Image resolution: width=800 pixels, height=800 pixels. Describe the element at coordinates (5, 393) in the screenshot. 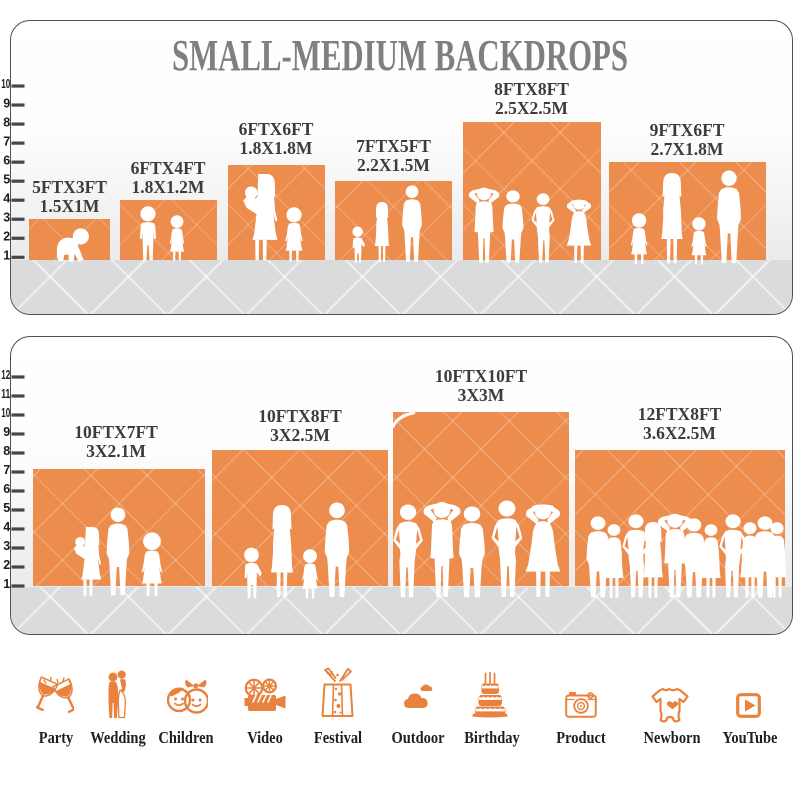

I see `svg-text: 11` at that location.